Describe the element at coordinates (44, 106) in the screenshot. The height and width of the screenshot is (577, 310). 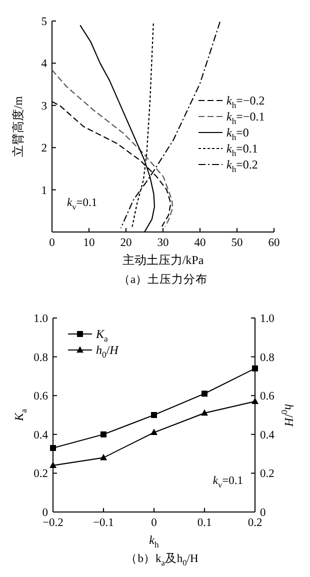
I see `y-tick-label: 3` at that location.